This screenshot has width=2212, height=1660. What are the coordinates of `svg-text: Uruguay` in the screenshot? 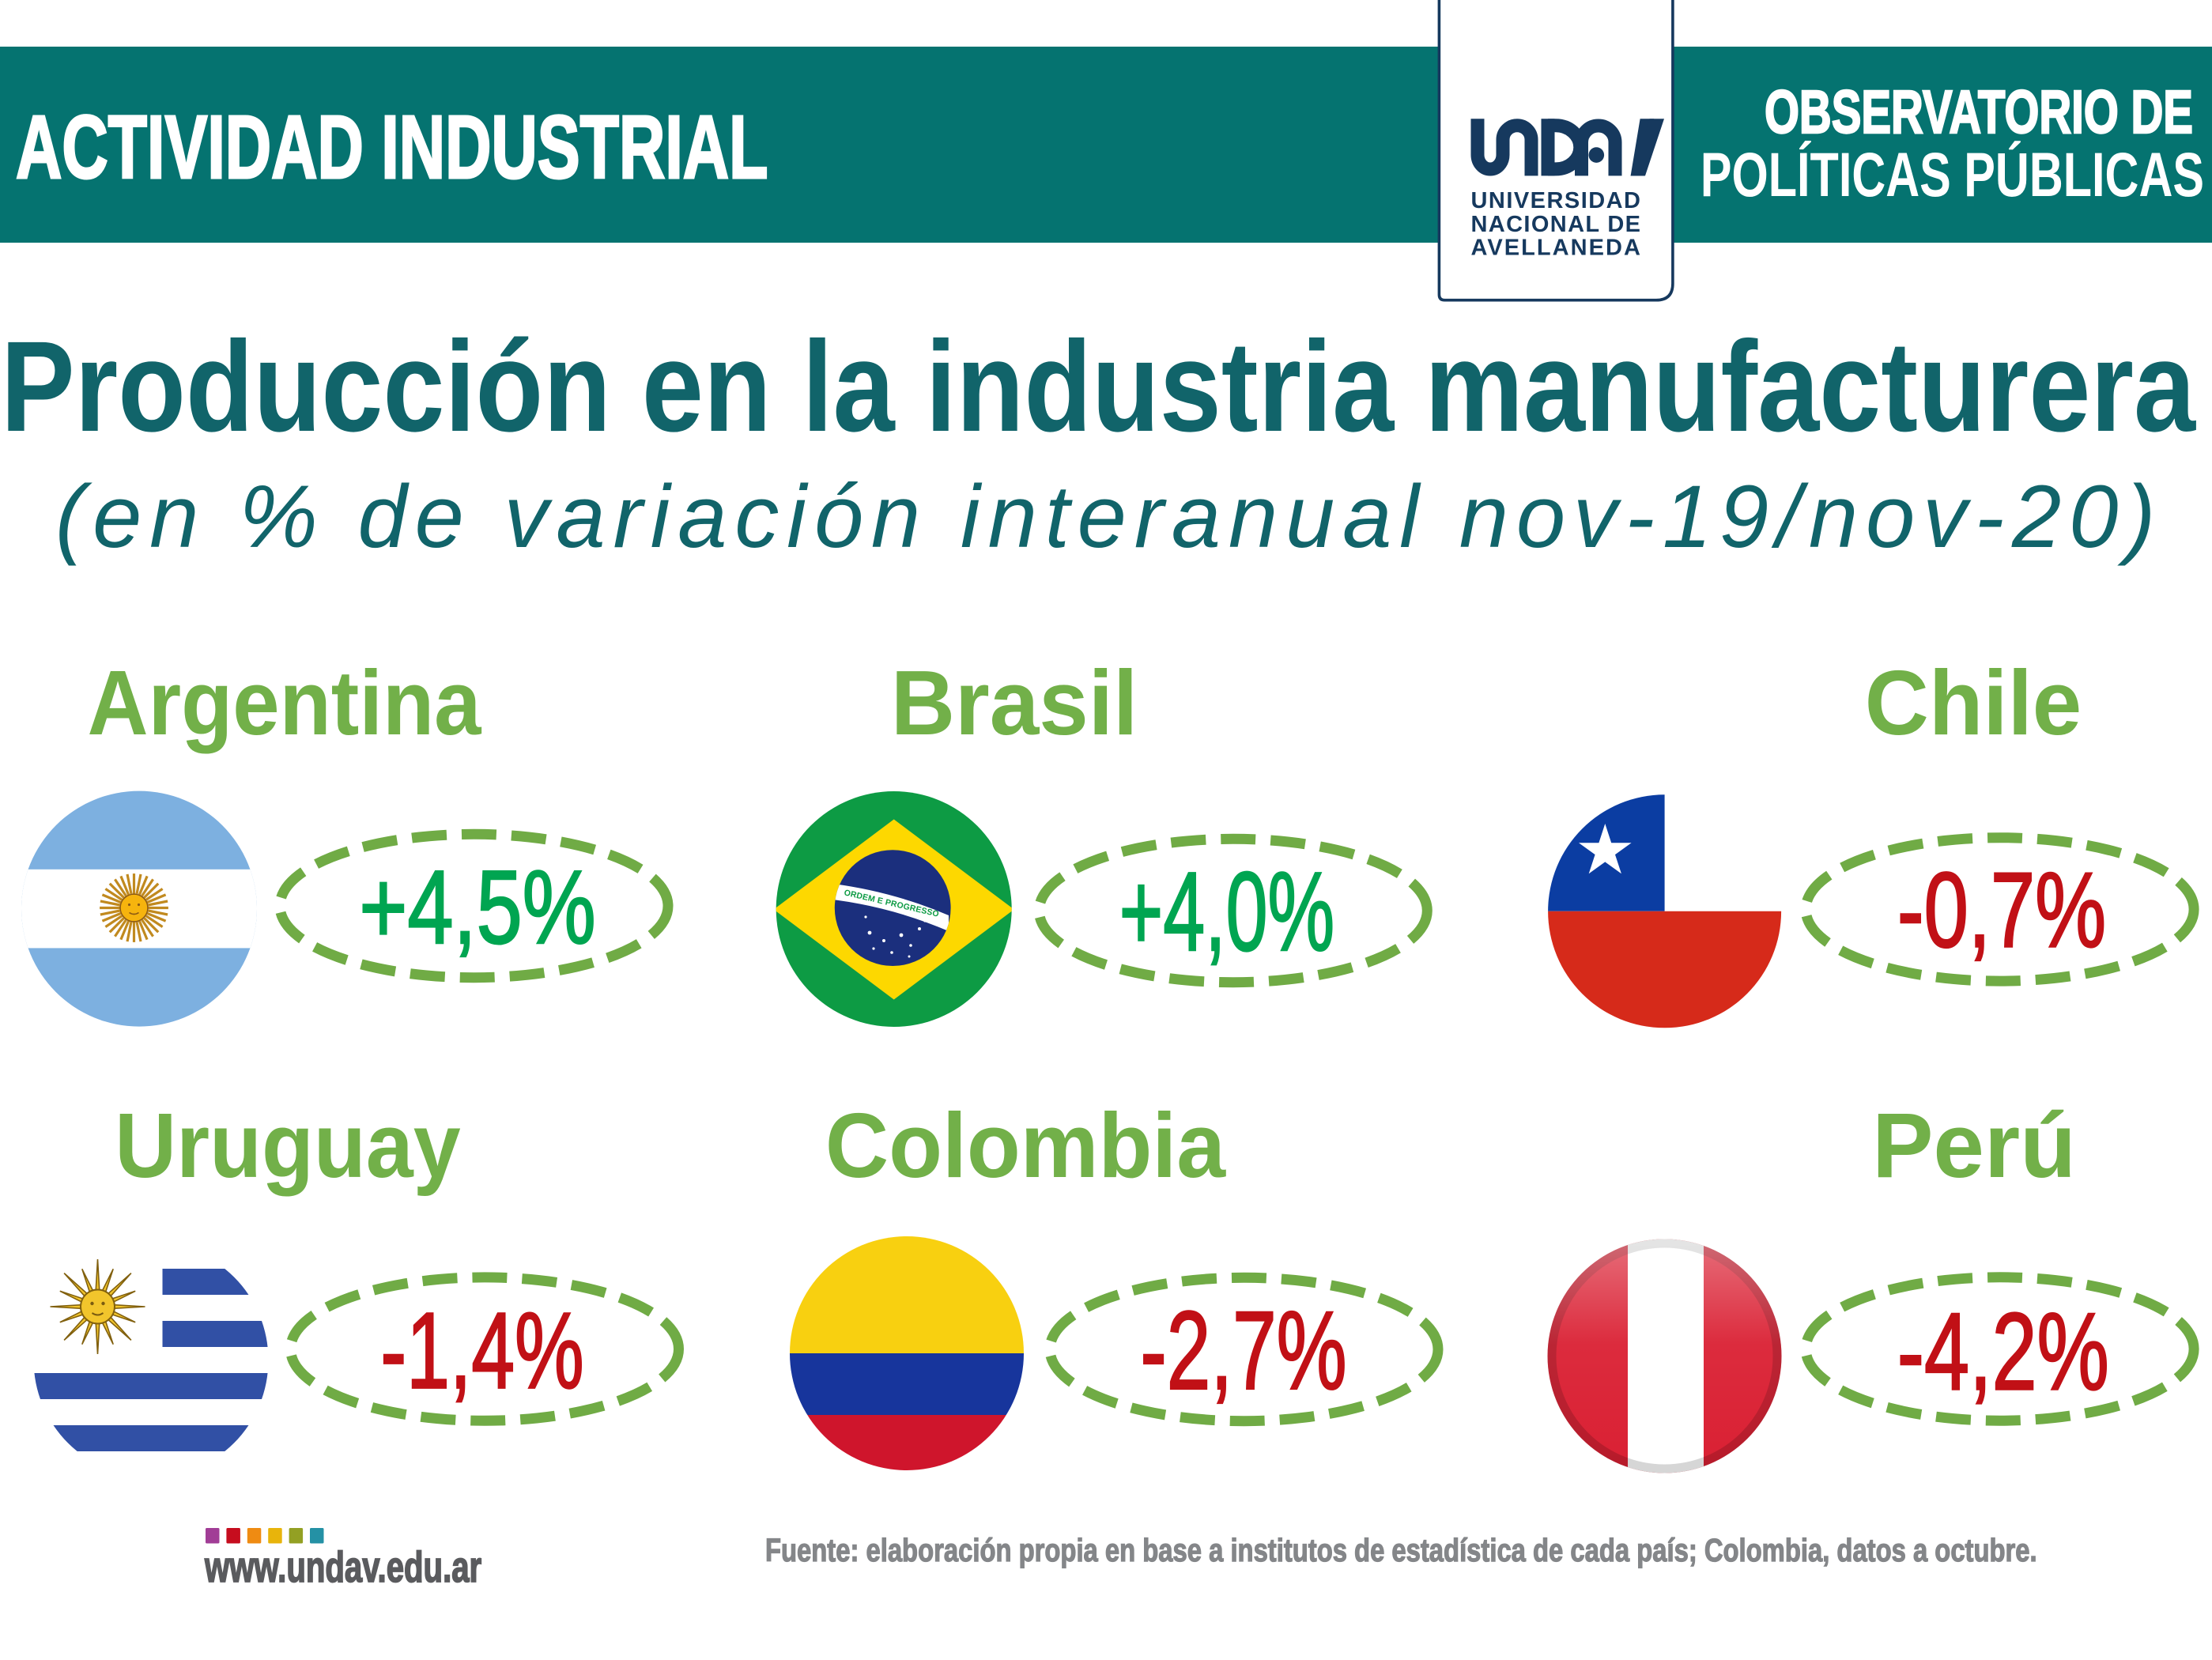 It's located at (288, 1145).